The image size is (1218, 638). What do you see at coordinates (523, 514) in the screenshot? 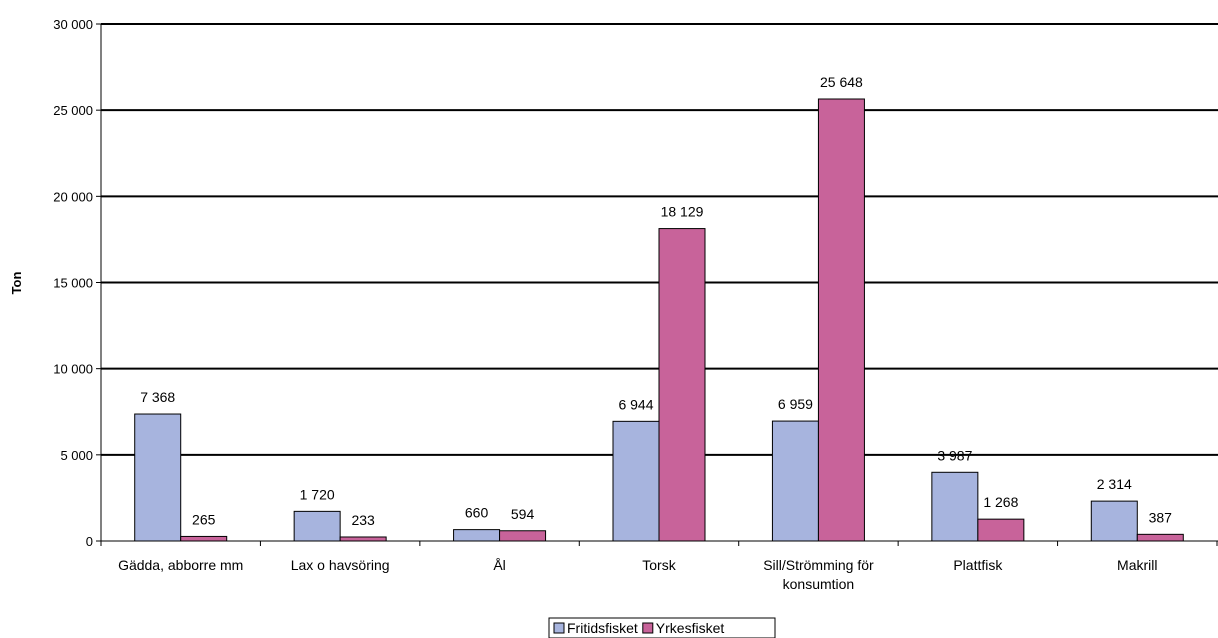
I see `data-label: 594` at bounding box center [523, 514].